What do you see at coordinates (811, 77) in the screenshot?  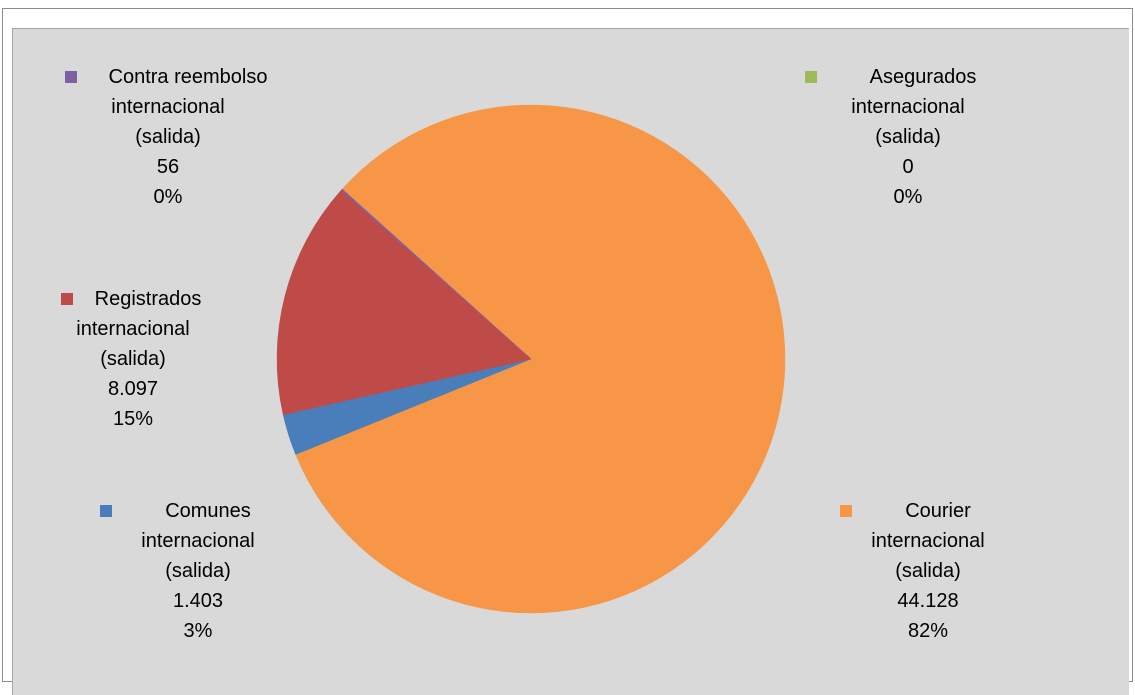 I see `legend-swatch-asegurados` at bounding box center [811, 77].